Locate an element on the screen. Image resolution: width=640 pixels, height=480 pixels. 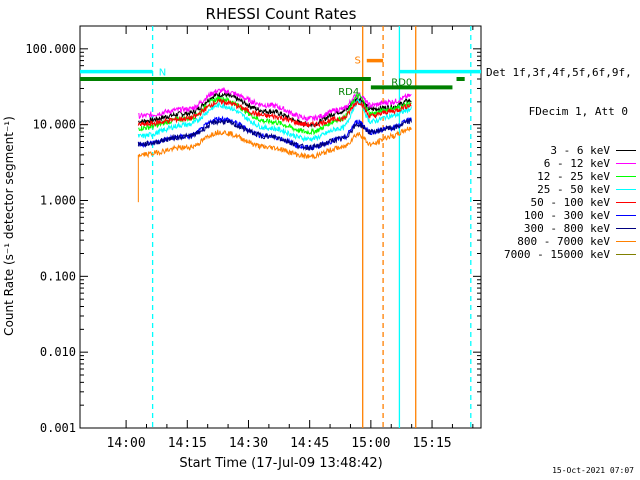
legend-entry-label: 50 - 100 keV is located at coordinates (570, 202).